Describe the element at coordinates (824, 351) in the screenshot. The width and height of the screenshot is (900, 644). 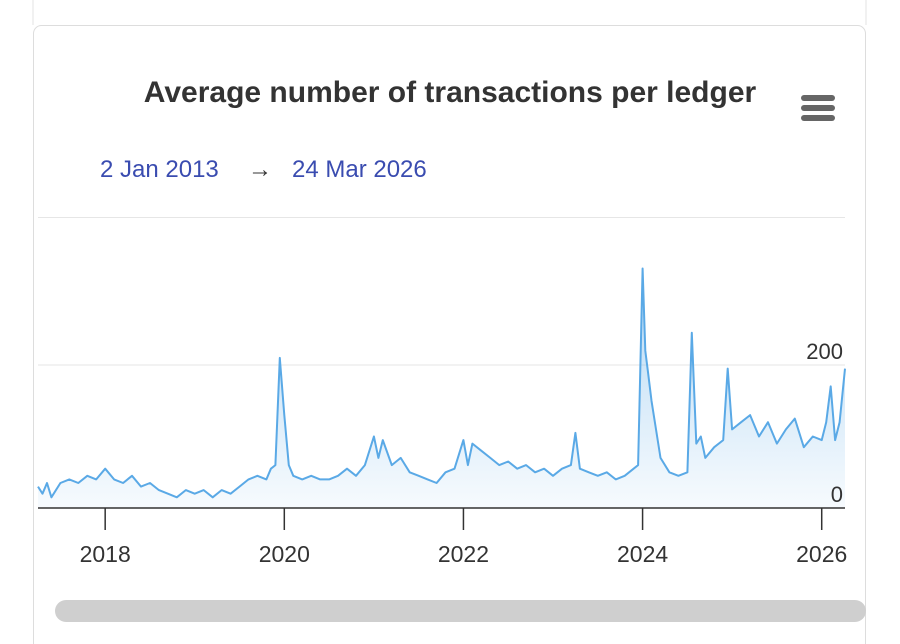
I see `y-tick-label: 200` at that location.